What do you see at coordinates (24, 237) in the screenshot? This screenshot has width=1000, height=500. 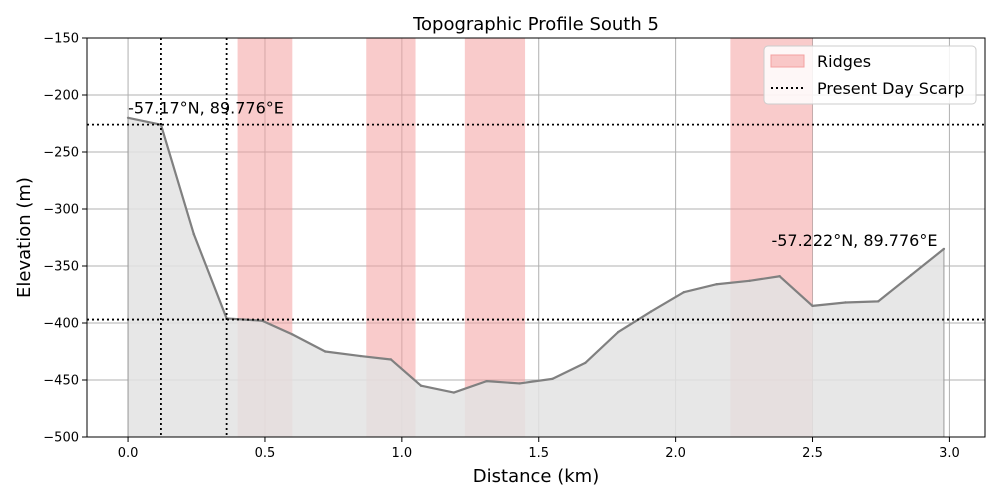 I see `y-axis-title: Elevation (m)` at bounding box center [24, 237].